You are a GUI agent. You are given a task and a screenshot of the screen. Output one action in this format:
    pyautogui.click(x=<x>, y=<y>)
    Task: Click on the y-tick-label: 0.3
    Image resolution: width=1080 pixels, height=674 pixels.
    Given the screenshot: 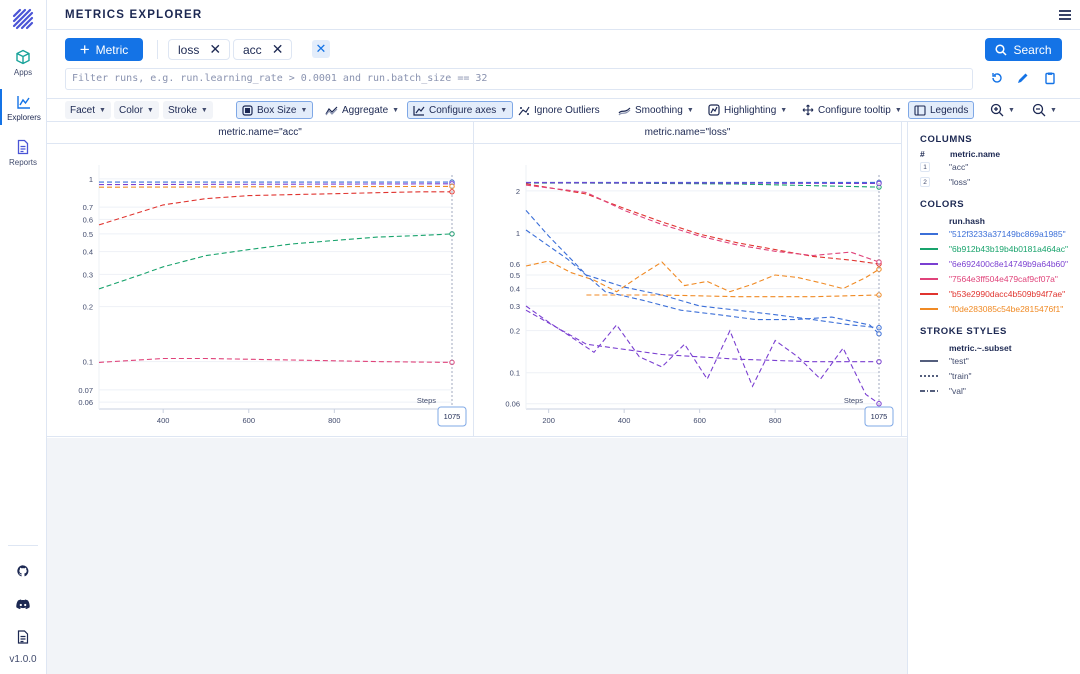 What is the action you would take?
    pyautogui.click(x=88, y=274)
    